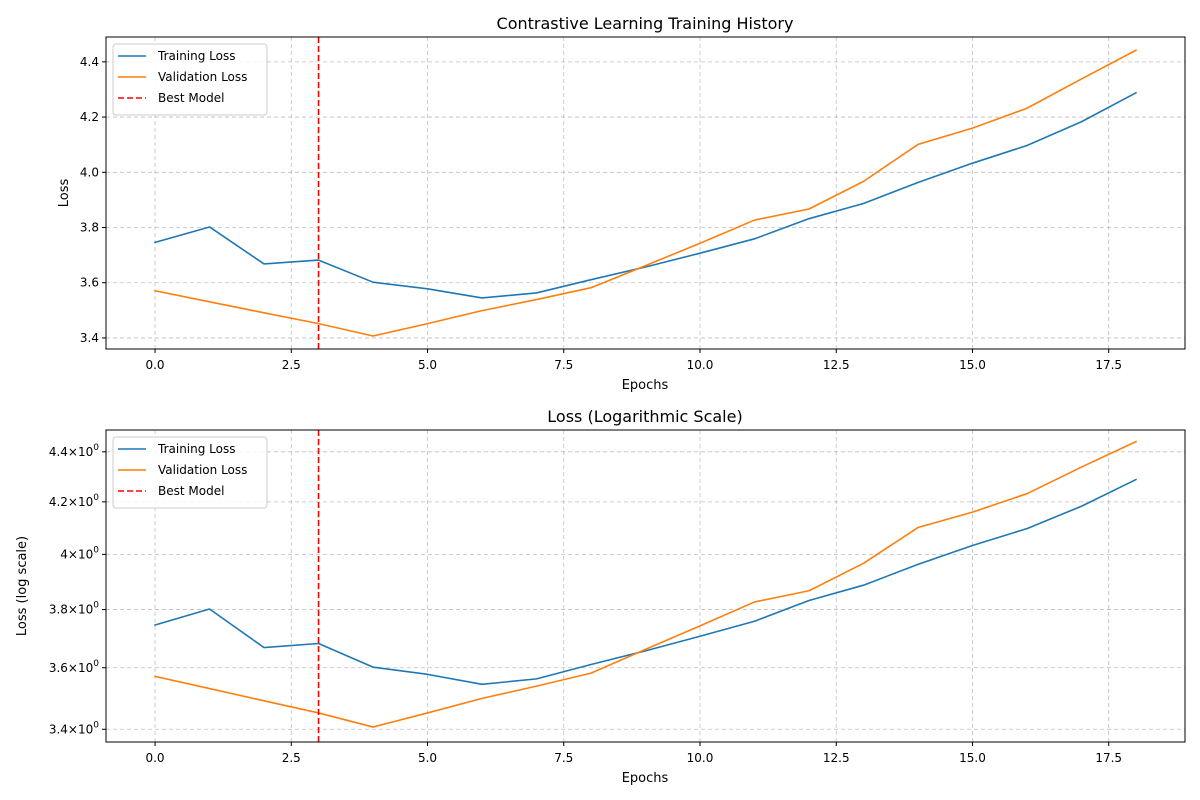 This screenshot has height=800, width=1200. Describe the element at coordinates (22, 586) in the screenshot. I see `y-axis-label: Loss (log scale)` at that location.